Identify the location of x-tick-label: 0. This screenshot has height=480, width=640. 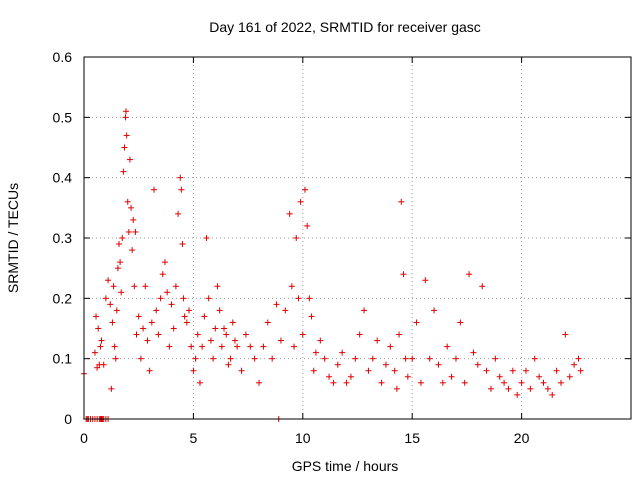
(84, 438).